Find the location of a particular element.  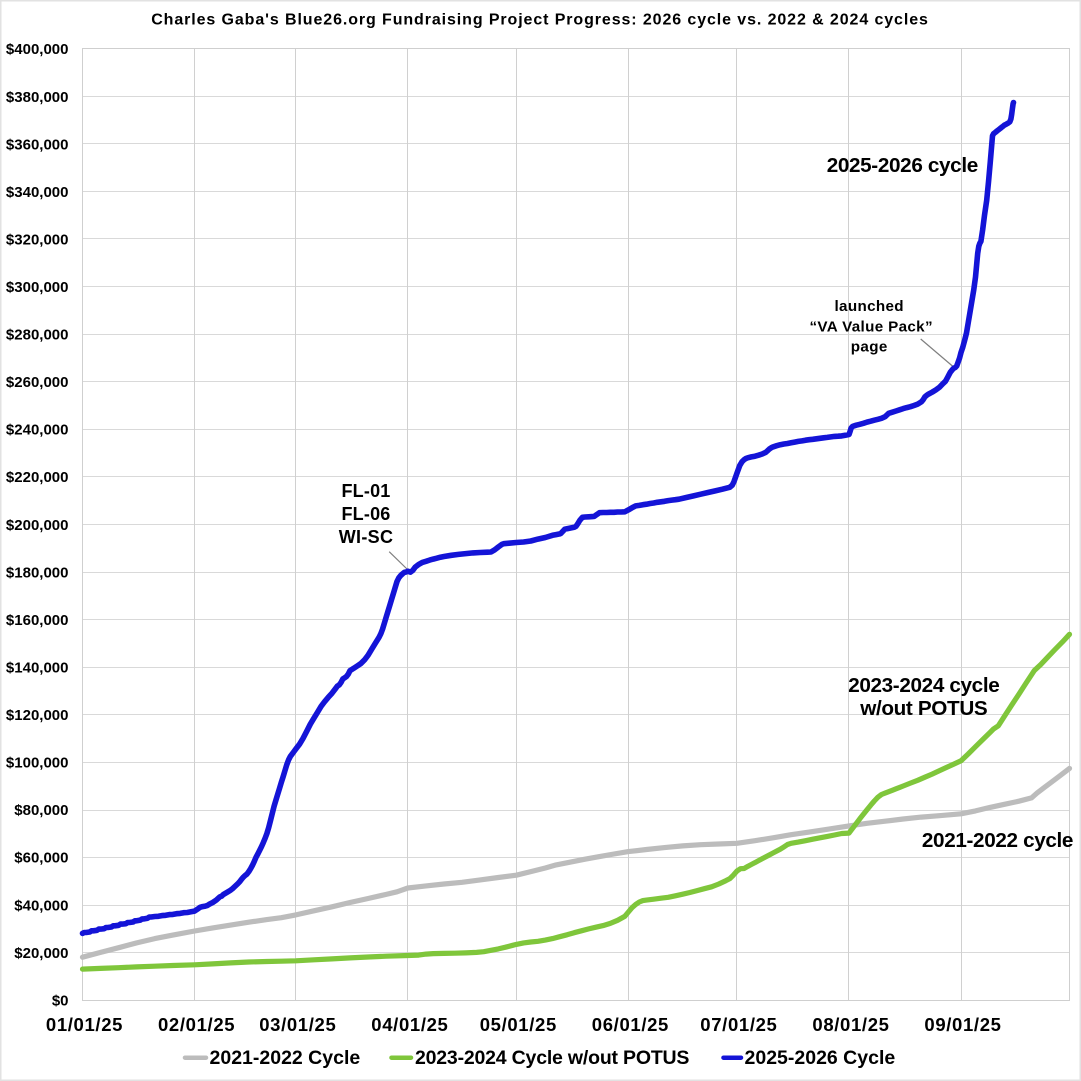

svg-text: FL-01 is located at coordinates (365, 491).